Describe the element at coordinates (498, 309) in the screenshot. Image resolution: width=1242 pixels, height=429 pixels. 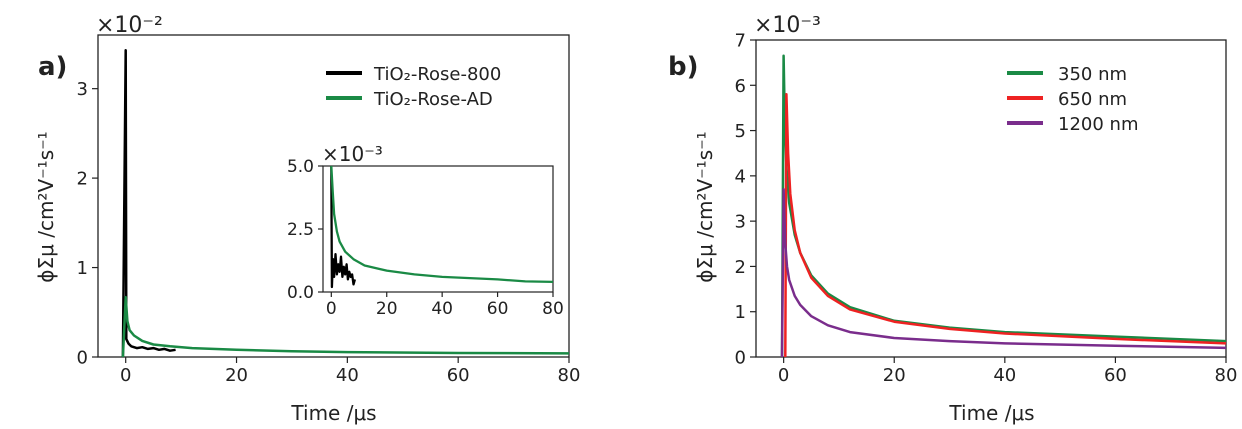
I see `inset-xtick-label-3: 60` at that location.